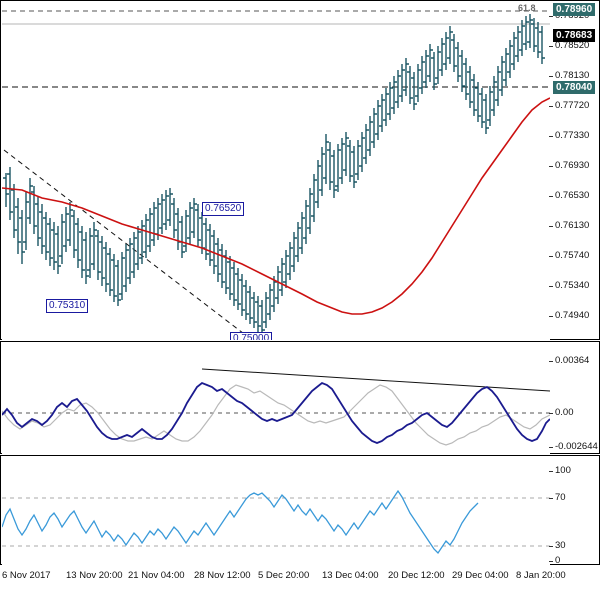 The width and height of the screenshot is (600, 600). What do you see at coordinates (572, 105) in the screenshot?
I see `price-axis-label: 0.77720` at bounding box center [572, 105].